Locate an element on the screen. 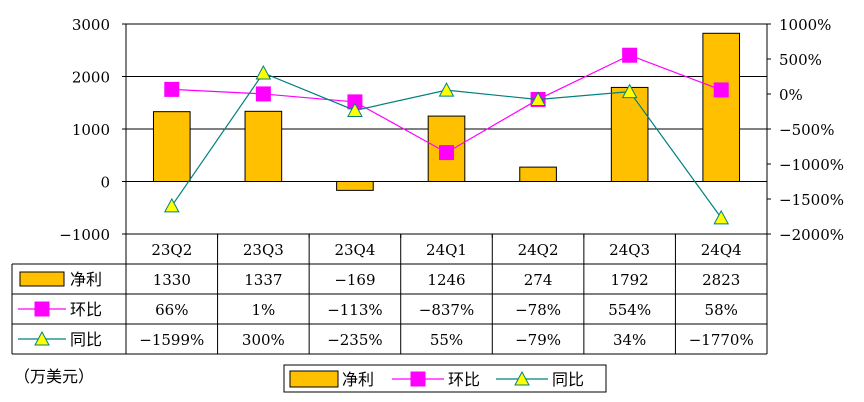 The image size is (864, 402). y-tick-label: 3000 is located at coordinates (91, 25).